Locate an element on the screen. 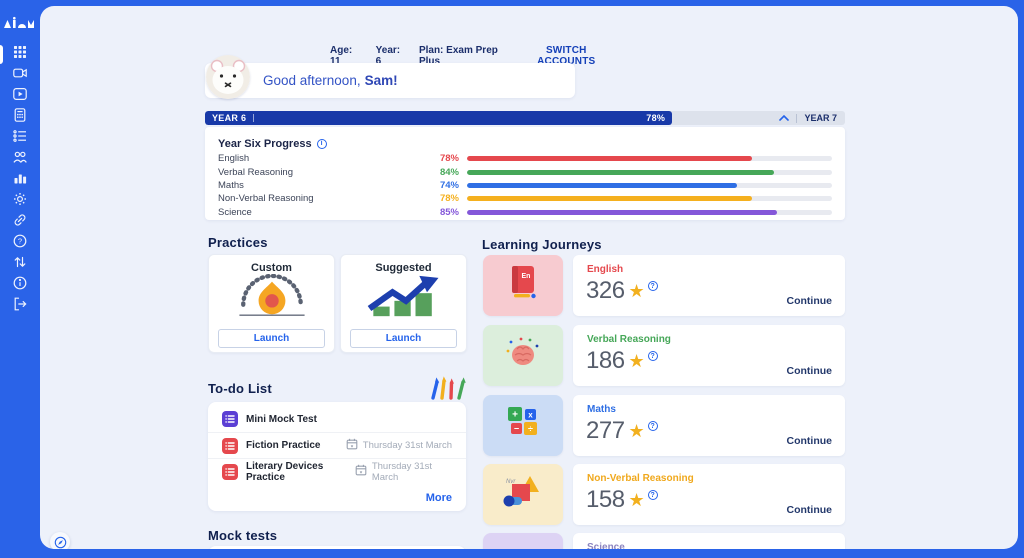 The height and width of the screenshot is (558, 1024). sidebar: ? is located at coordinates (20, 279).